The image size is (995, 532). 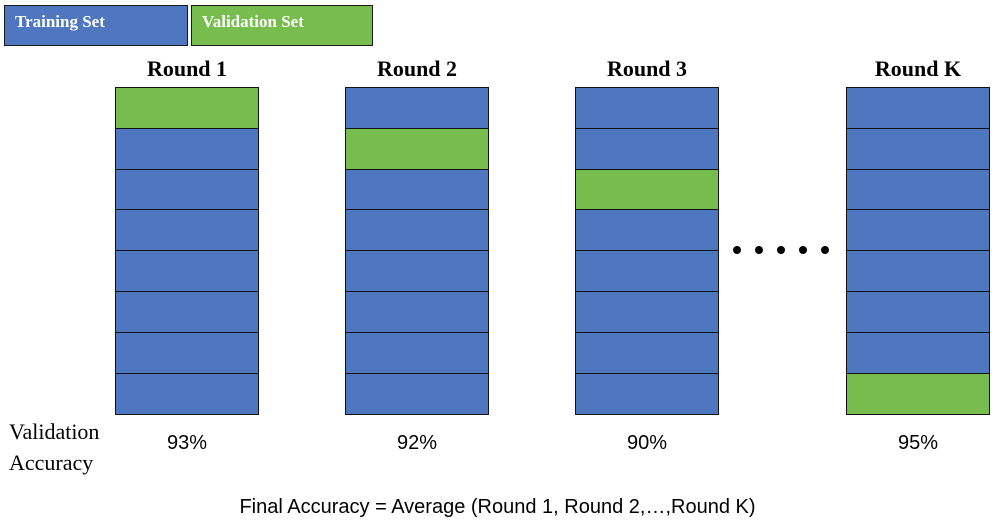 I want to click on round-k-accuracy: 95%, so click(x=918, y=443).